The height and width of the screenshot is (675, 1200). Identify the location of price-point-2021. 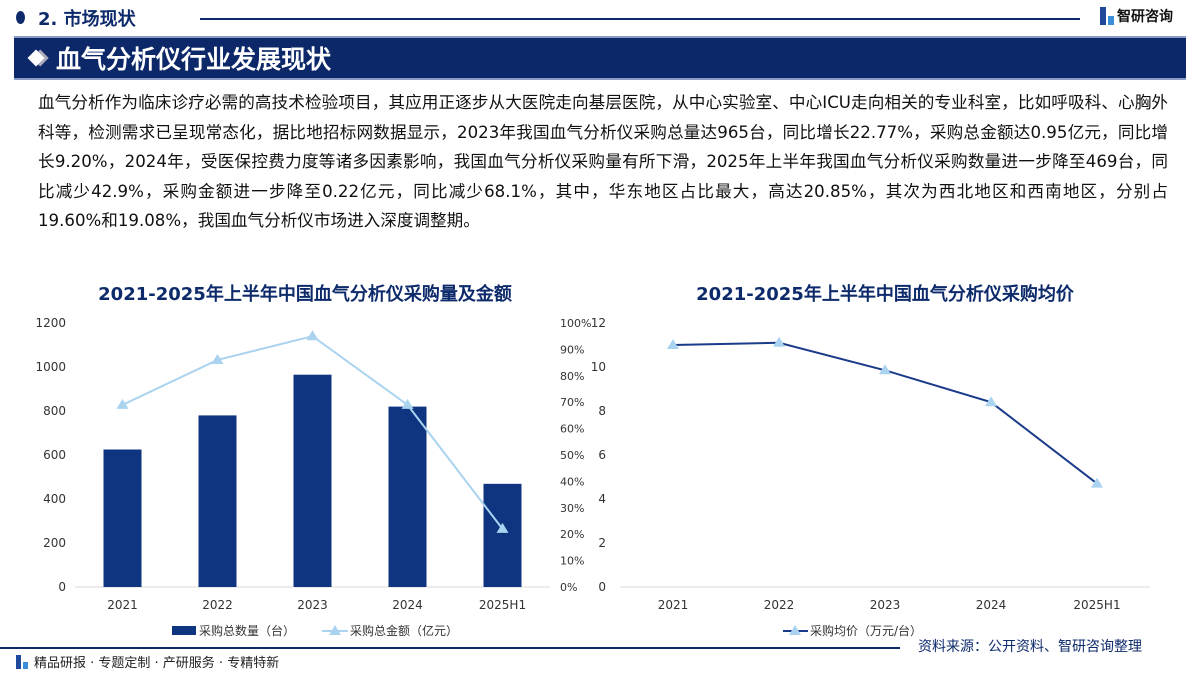
(673, 344).